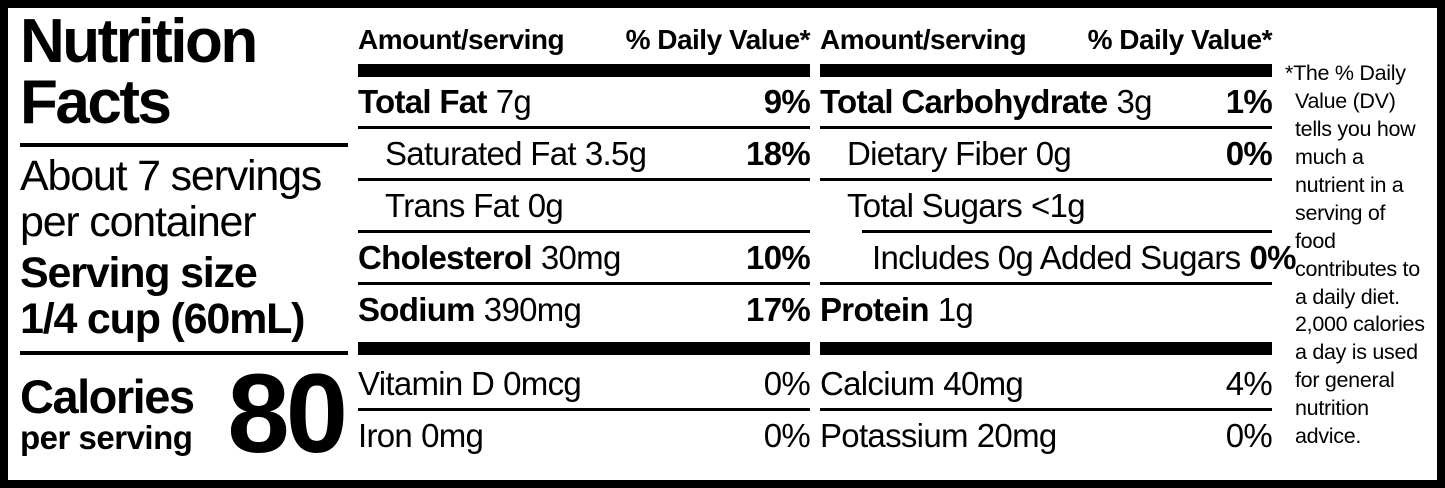 The height and width of the screenshot is (488, 1445). I want to click on nutrient-amount: 30mg, so click(580, 257).